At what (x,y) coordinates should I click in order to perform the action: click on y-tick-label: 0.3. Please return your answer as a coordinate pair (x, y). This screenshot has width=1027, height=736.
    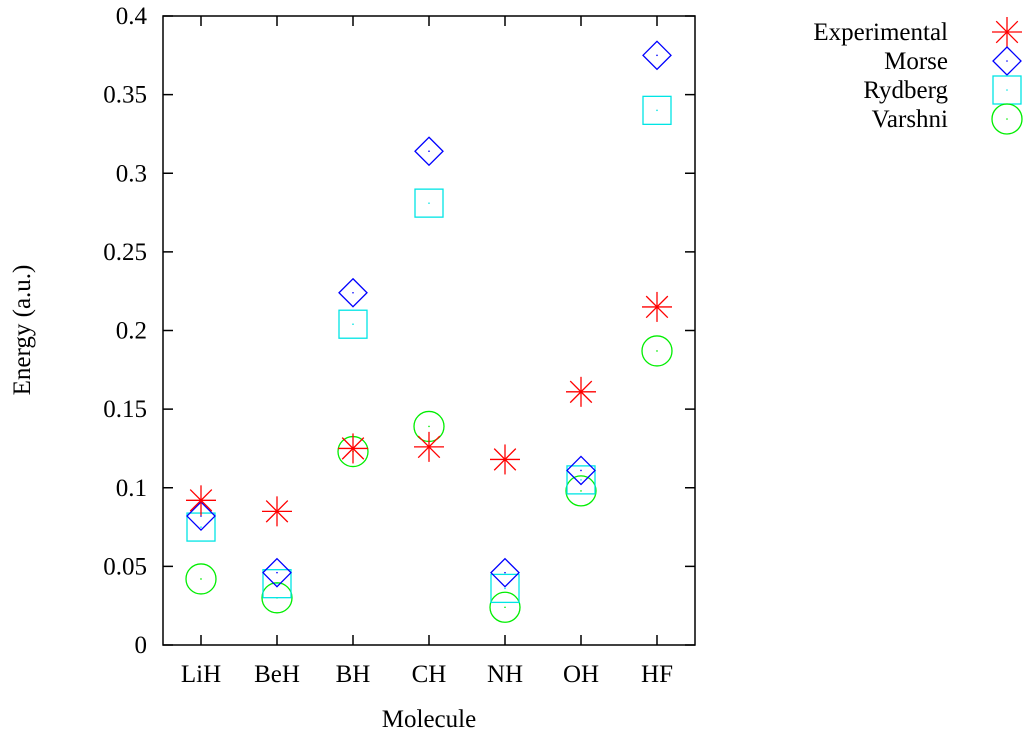
    Looking at the image, I should click on (131, 173).